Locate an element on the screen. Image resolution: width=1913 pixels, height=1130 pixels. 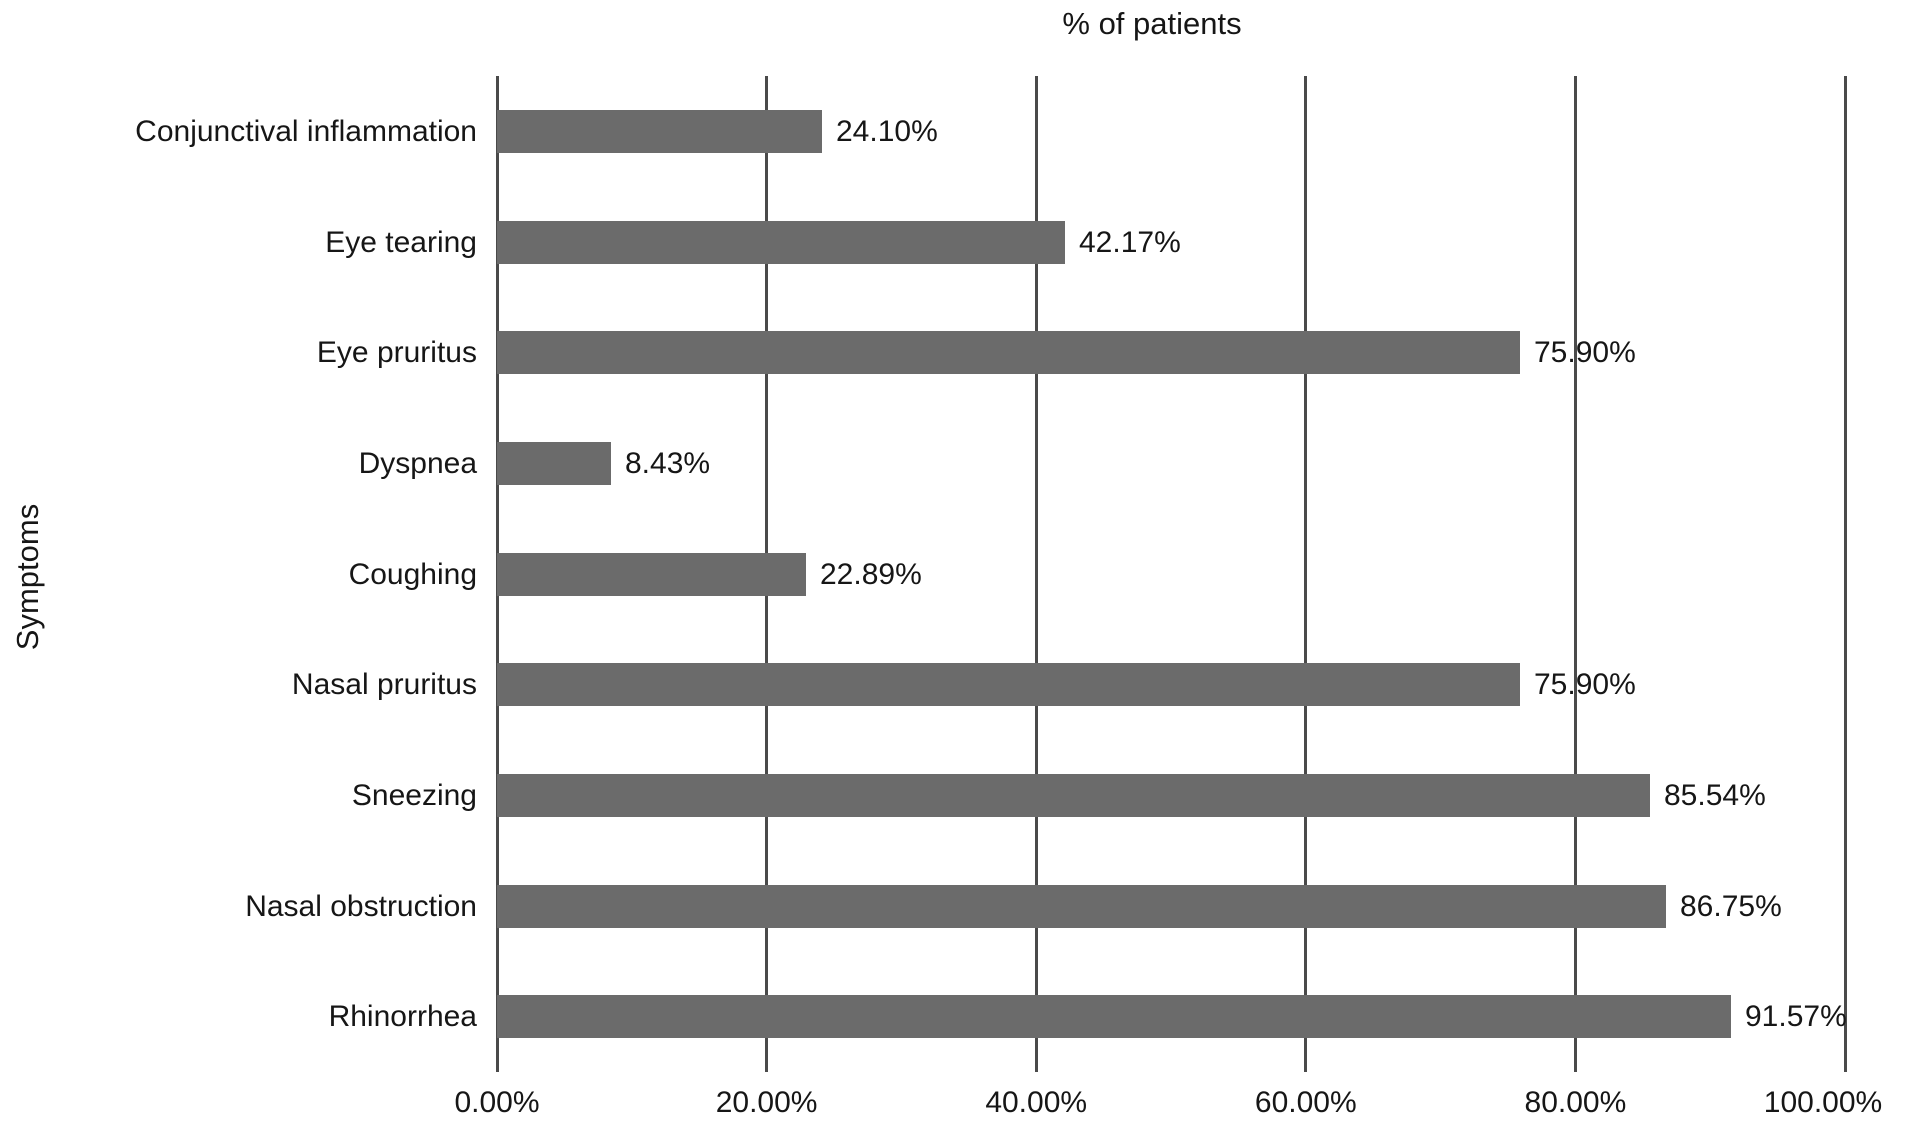
chart-title: % of patients is located at coordinates (1152, 23).